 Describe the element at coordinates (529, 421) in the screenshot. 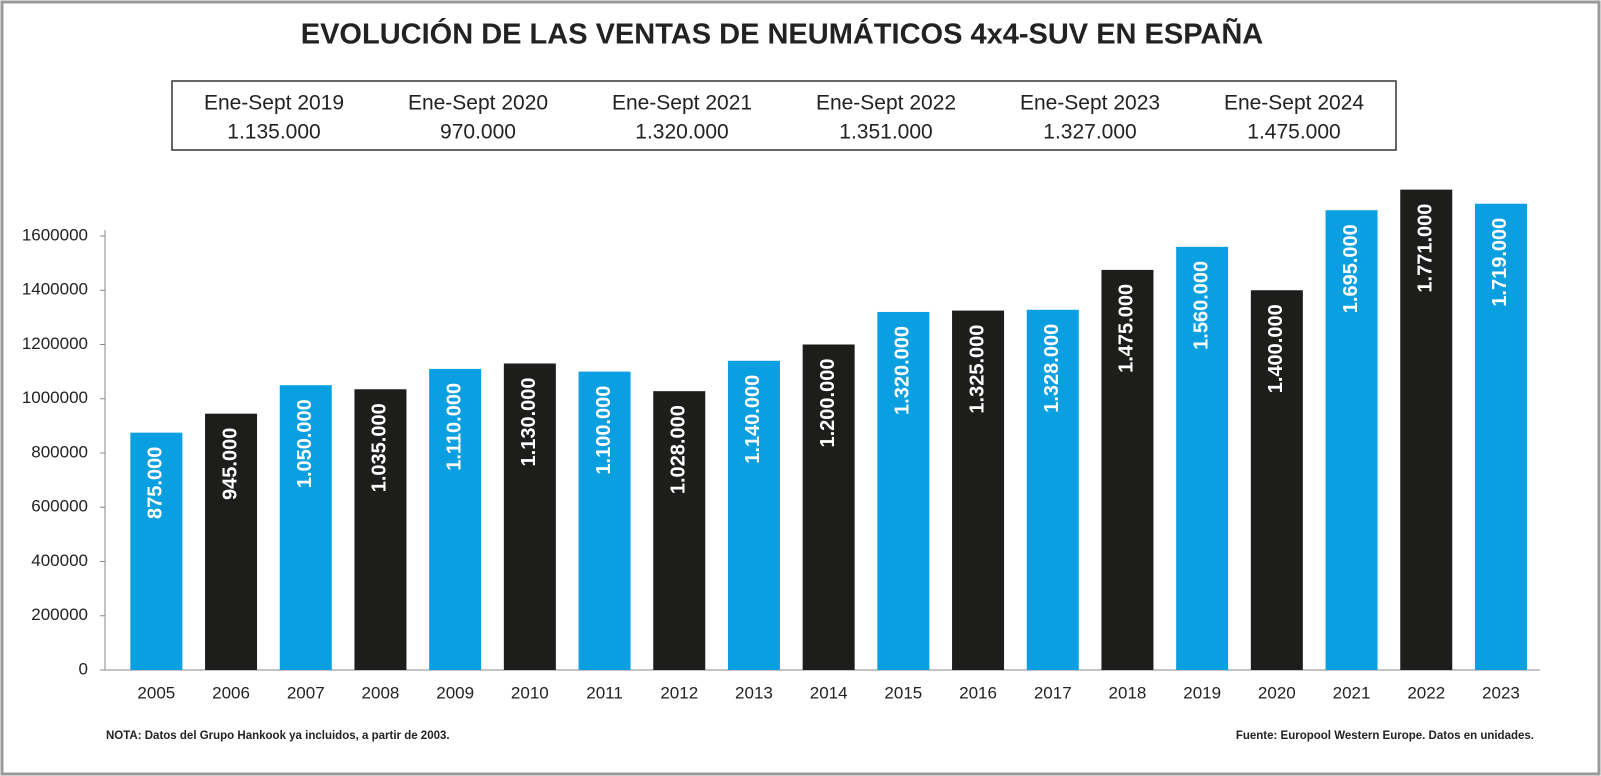

I see `value-label: 1.130.000` at that location.